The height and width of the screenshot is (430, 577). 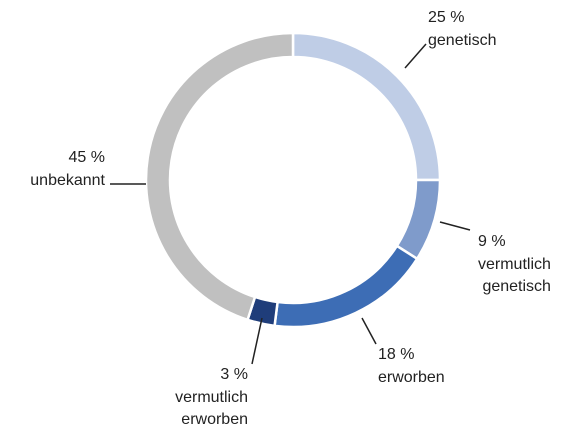 I want to click on category-label: vermutlich genetisch, so click(x=514, y=275).